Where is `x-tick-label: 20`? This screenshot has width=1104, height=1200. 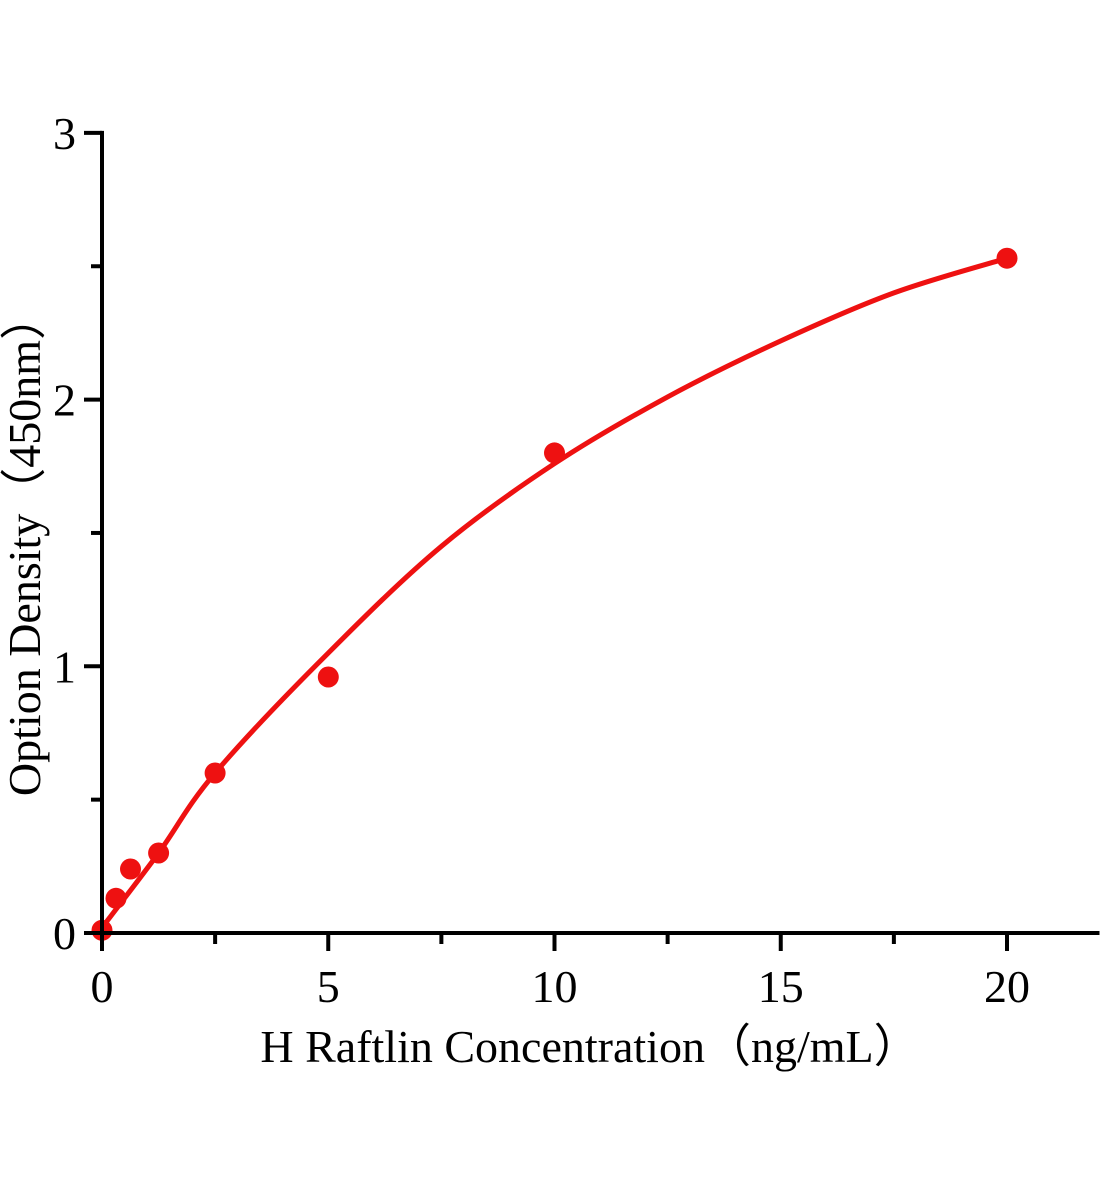
x-tick-label: 20 is located at coordinates (1007, 986).